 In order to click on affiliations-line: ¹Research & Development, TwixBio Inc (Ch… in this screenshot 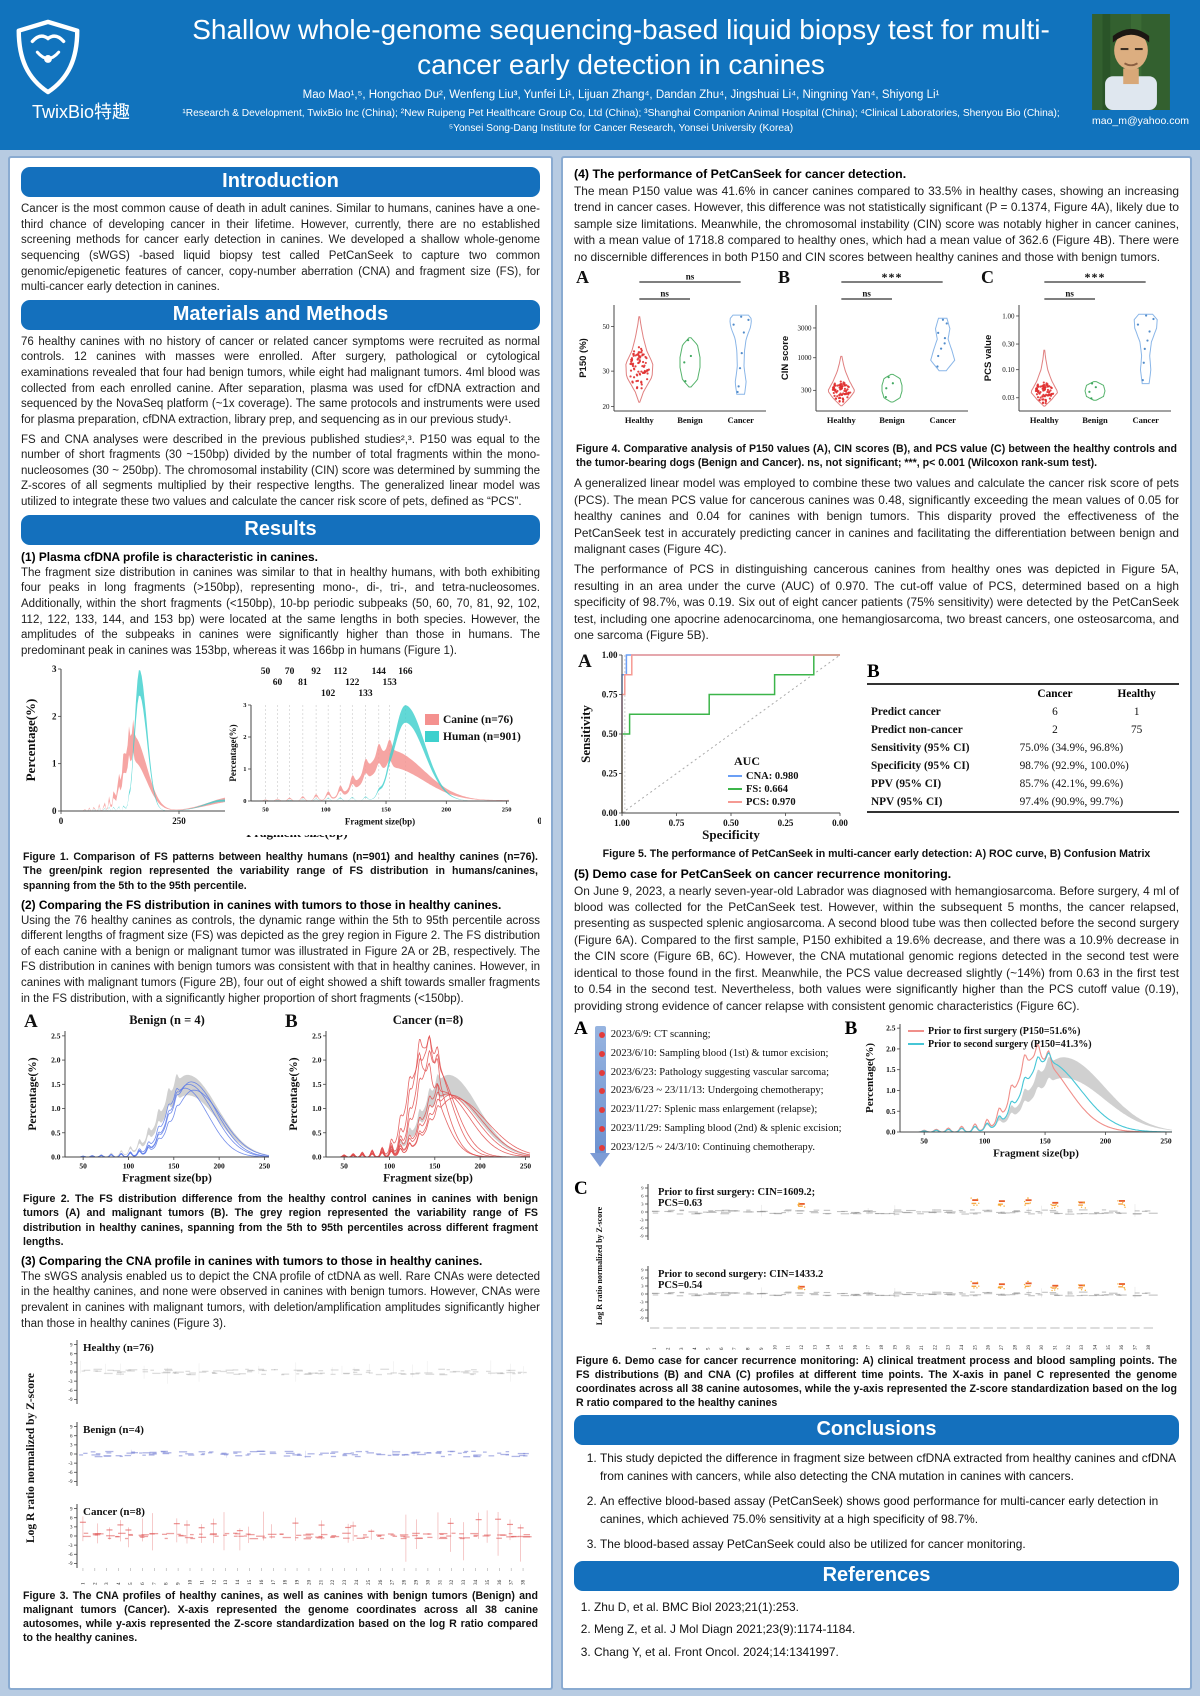, I will do `click(621, 121)`.